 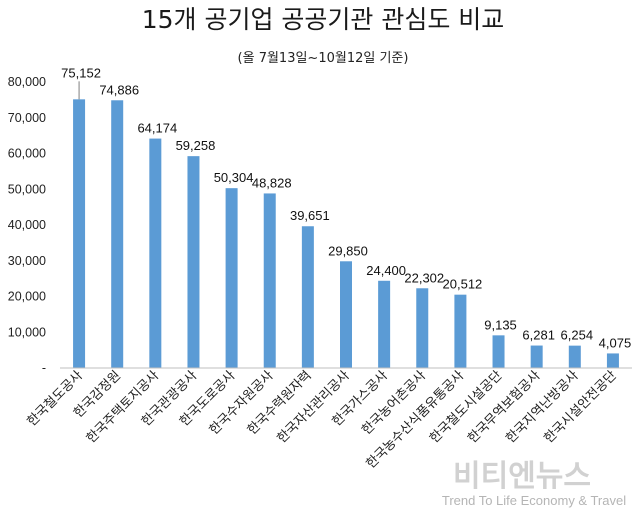 I want to click on data-label: 20,512, so click(x=463, y=284).